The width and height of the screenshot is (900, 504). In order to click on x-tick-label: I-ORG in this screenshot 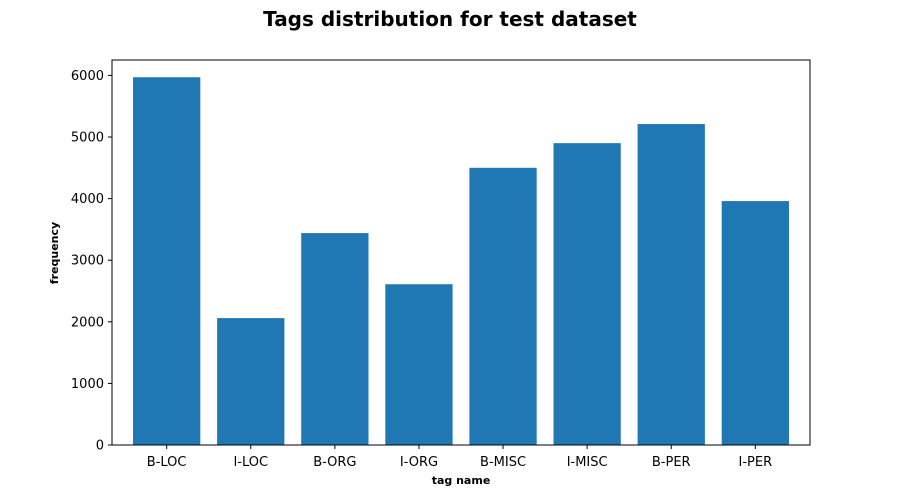, I will do `click(419, 462)`.